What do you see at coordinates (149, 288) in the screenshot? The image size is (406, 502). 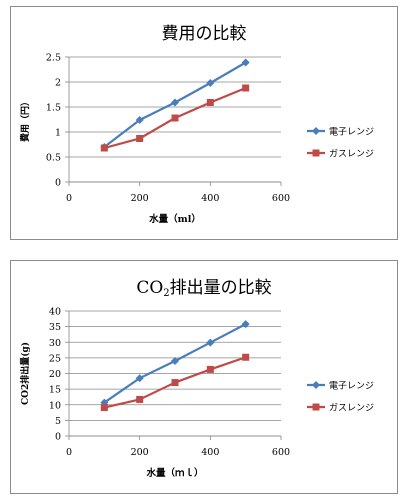 I see `chart-title-main: CO` at bounding box center [149, 288].